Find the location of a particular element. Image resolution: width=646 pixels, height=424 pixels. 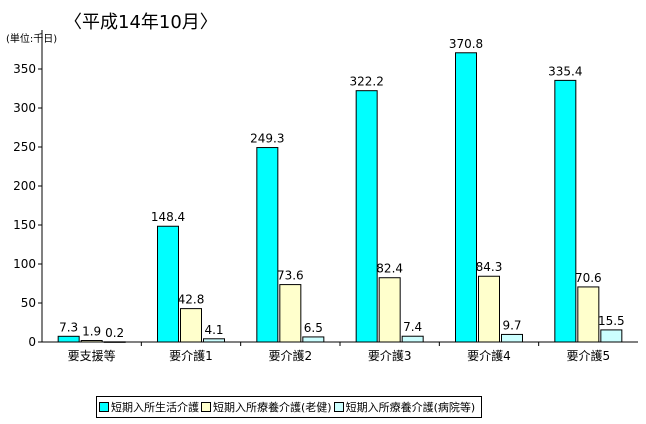

x-tick-label: 要介護5 is located at coordinates (589, 355).